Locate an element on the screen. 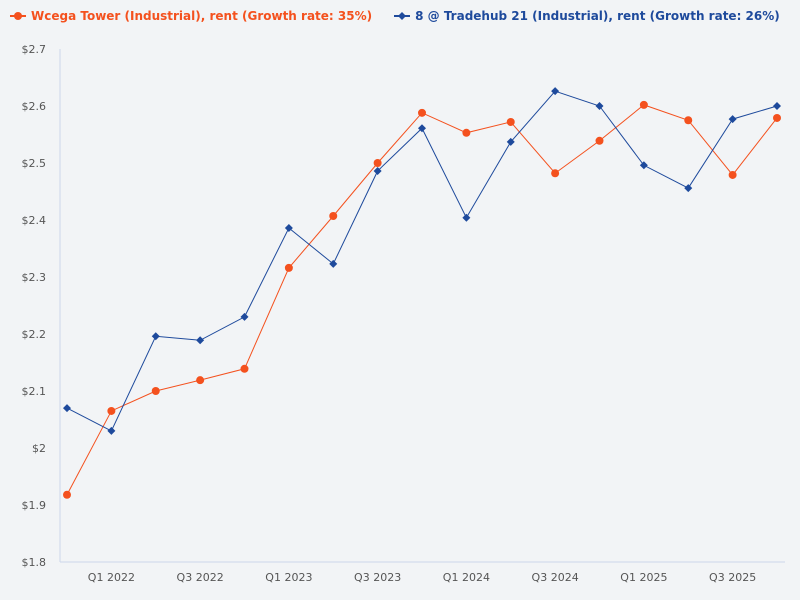 The width and height of the screenshot is (800, 600). x-tick-label: Q1 2023 is located at coordinates (288, 577).